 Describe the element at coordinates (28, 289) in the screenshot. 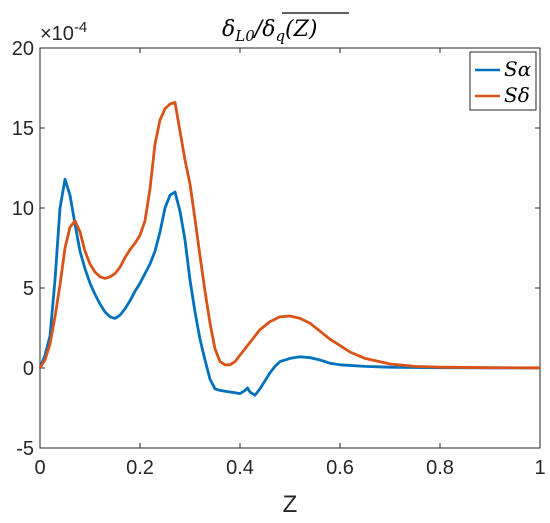

I see `y-tick-label: 5` at that location.